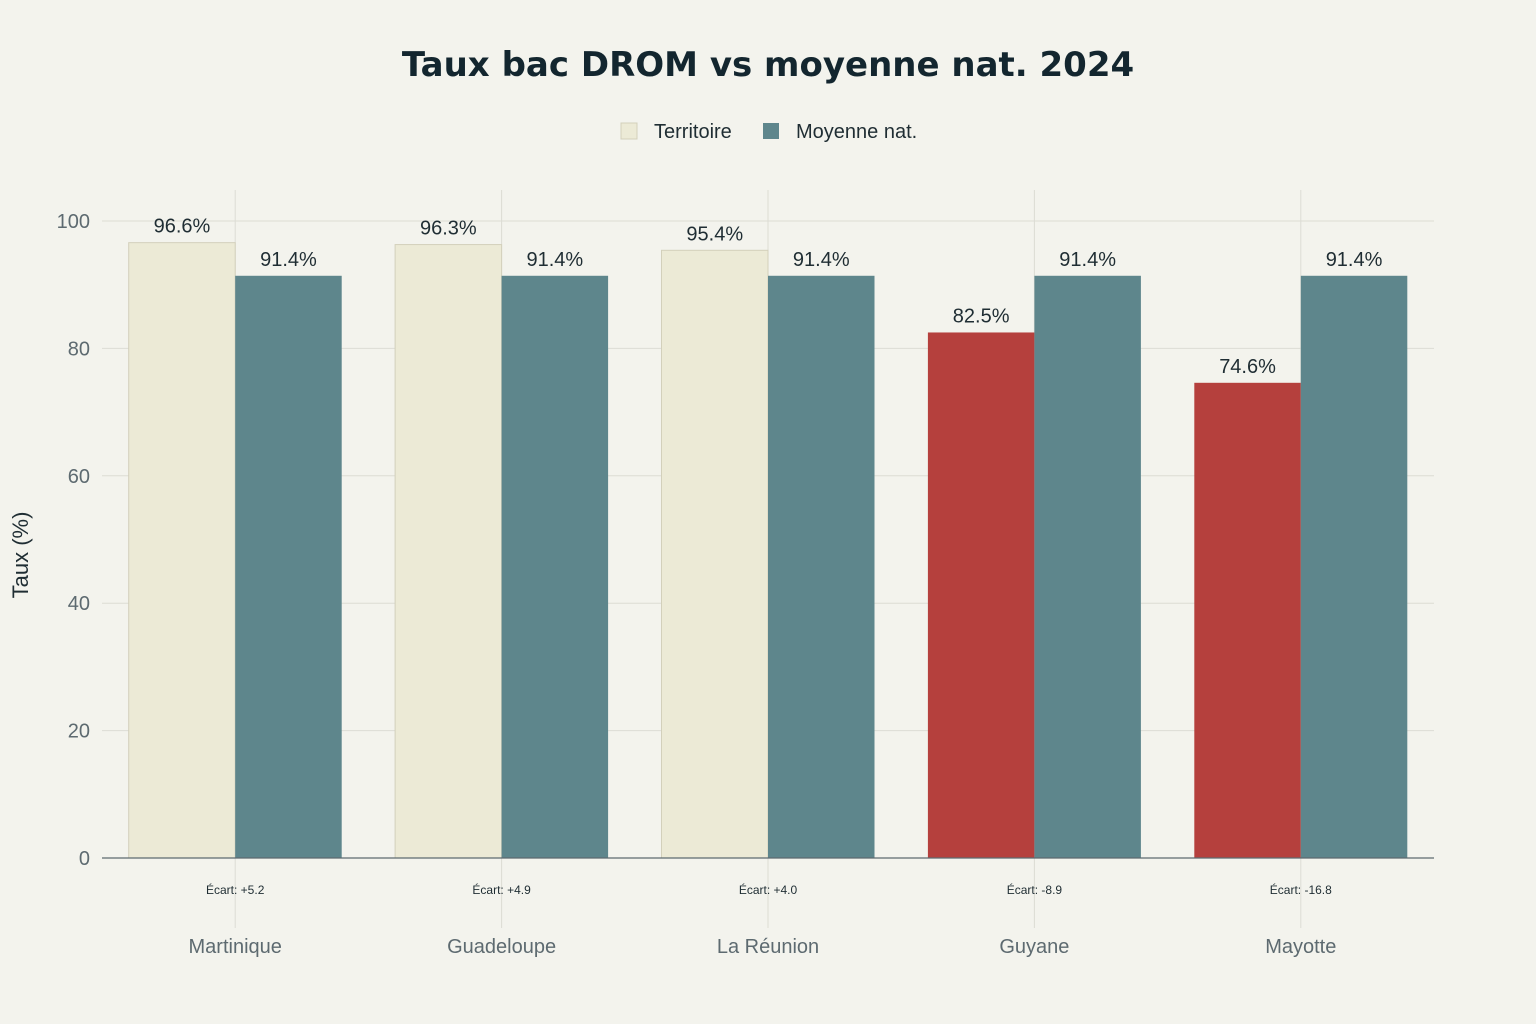  What do you see at coordinates (501, 889) in the screenshot?
I see `gap-annotation: Écart: +4.9` at bounding box center [501, 889].